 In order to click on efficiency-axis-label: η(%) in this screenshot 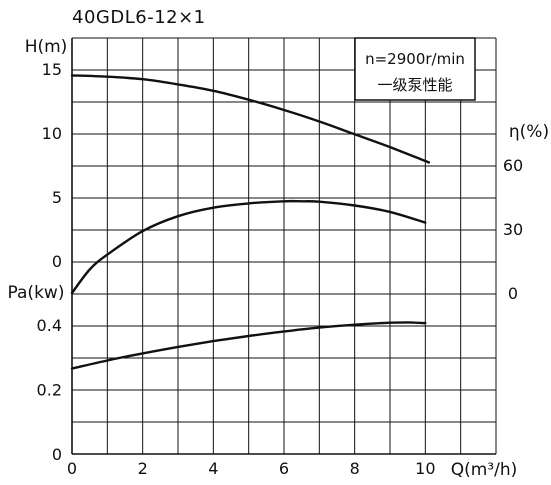, I will do `click(529, 132)`.